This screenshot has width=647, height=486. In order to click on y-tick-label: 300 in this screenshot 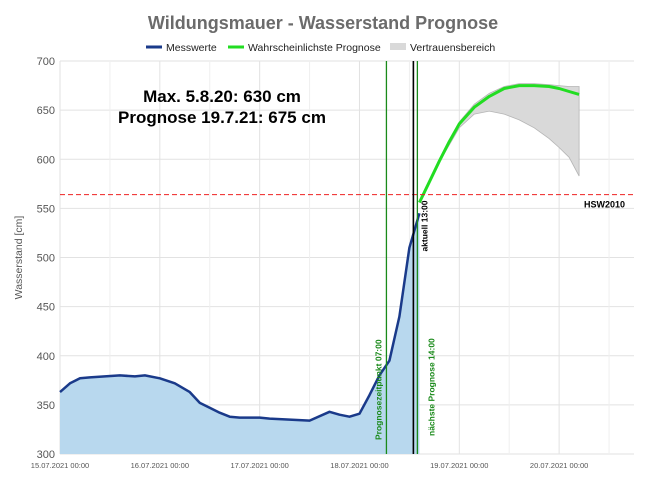, I will do `click(46, 455)`.